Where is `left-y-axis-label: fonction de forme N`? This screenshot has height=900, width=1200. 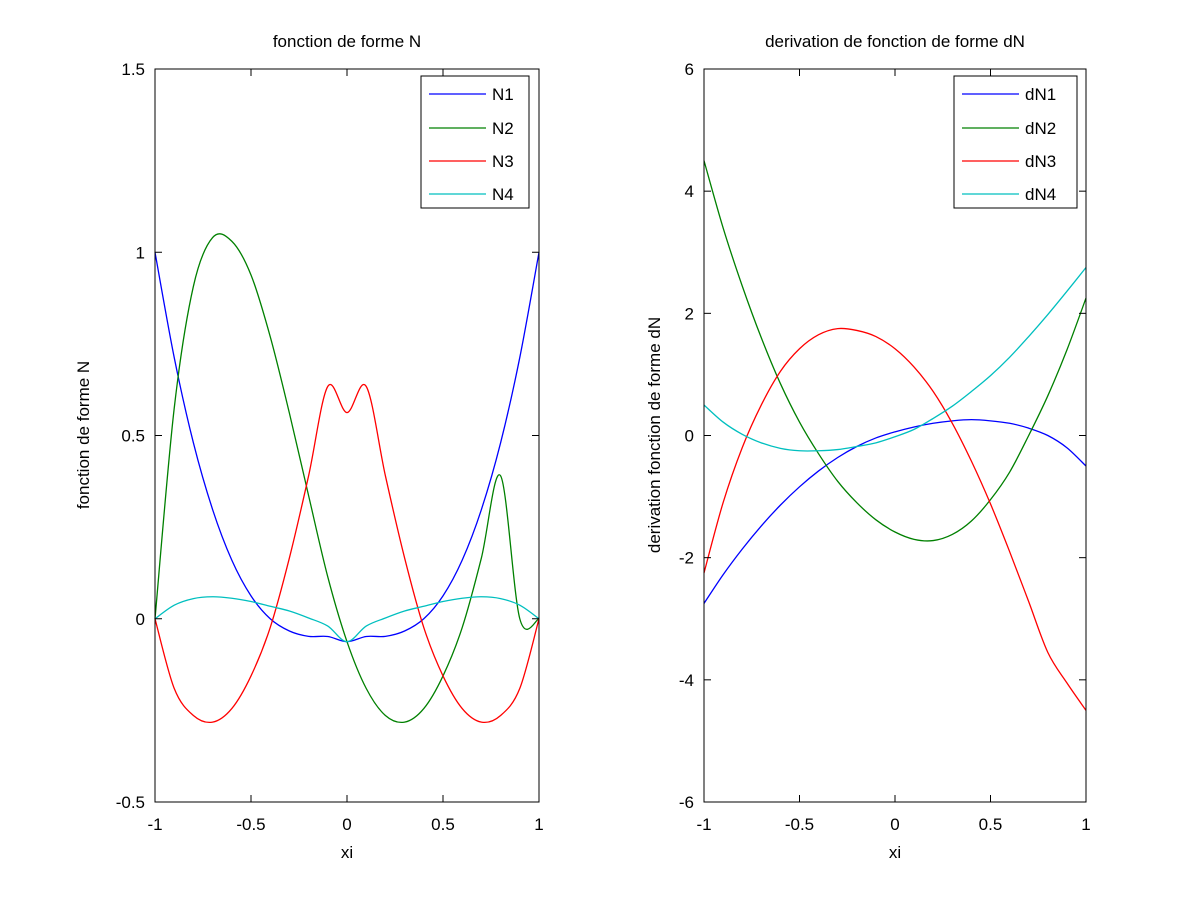 left-y-axis-label: fonction de forme N is located at coordinates (83, 435).